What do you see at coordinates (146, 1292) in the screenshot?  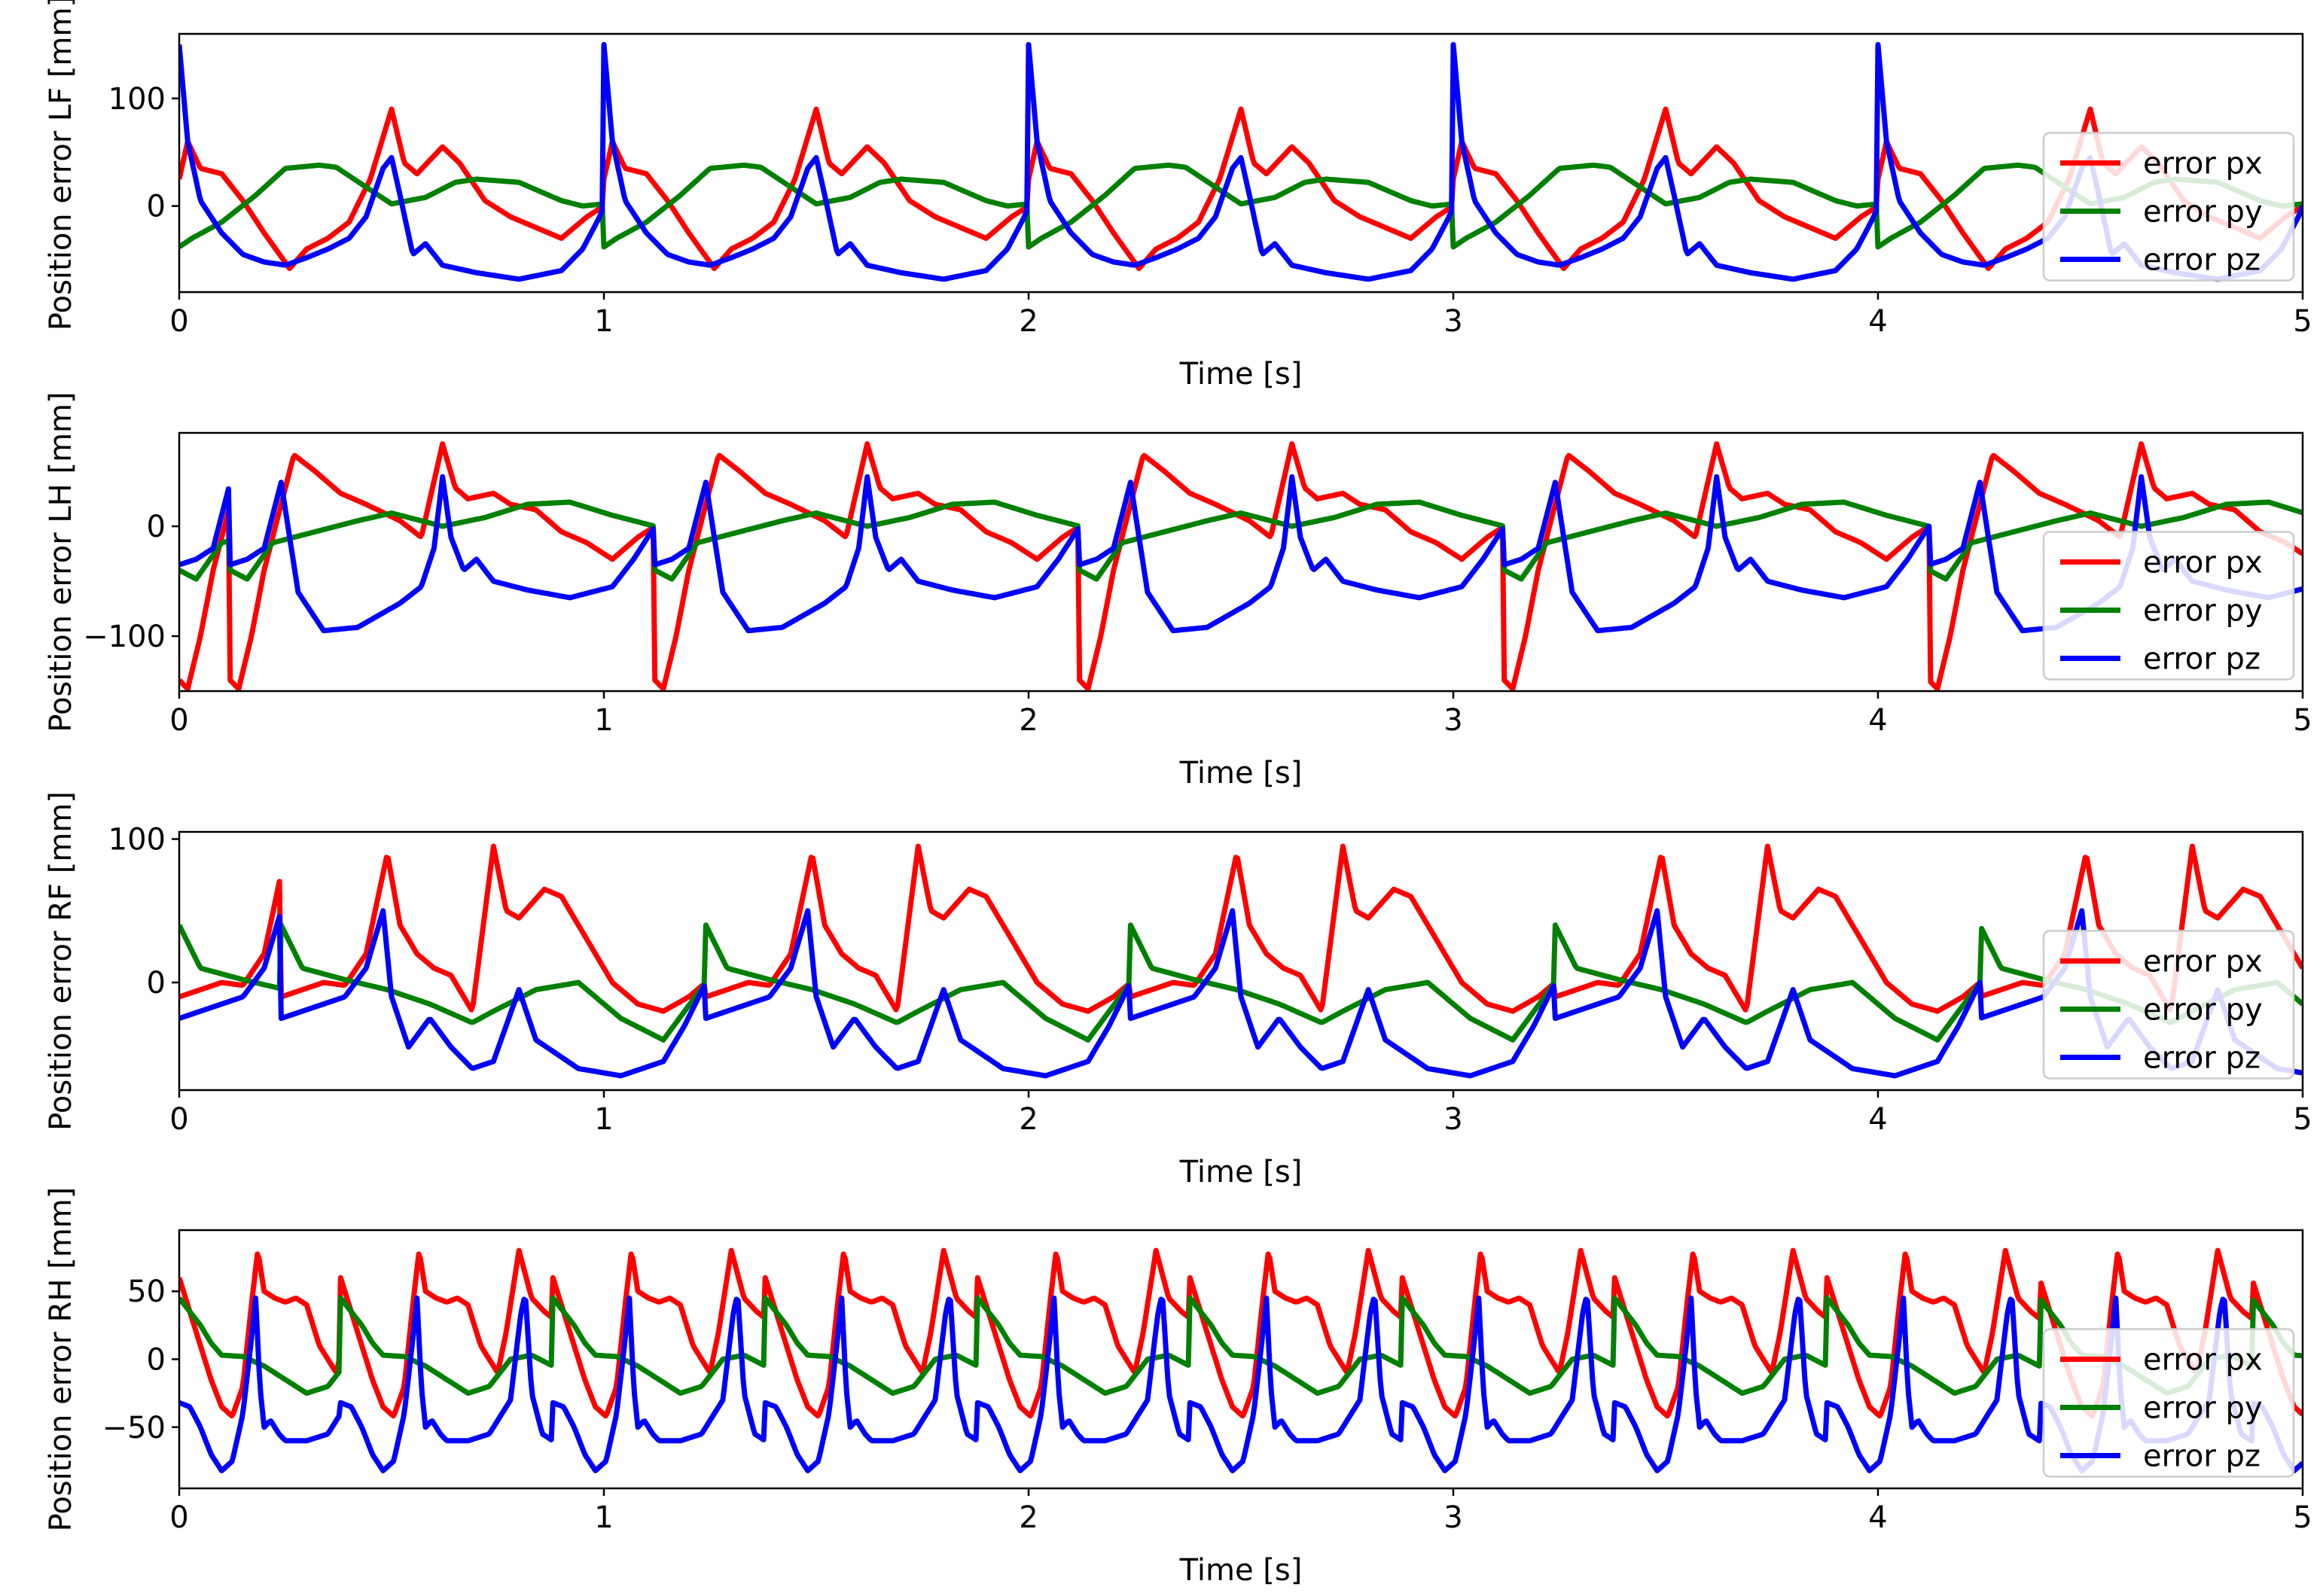 I see `y-tick-label: 50` at bounding box center [146, 1292].